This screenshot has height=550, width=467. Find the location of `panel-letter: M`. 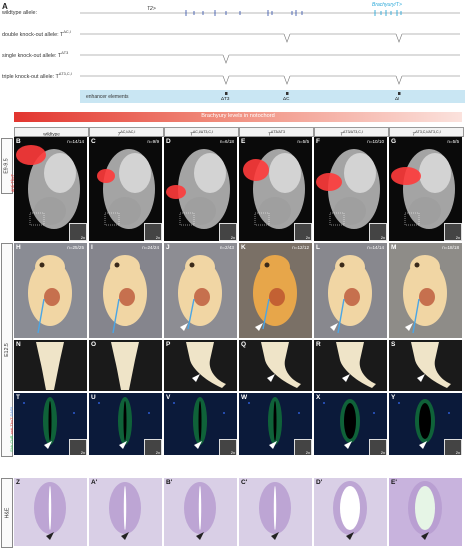

panel-letter: M is located at coordinates (394, 247).